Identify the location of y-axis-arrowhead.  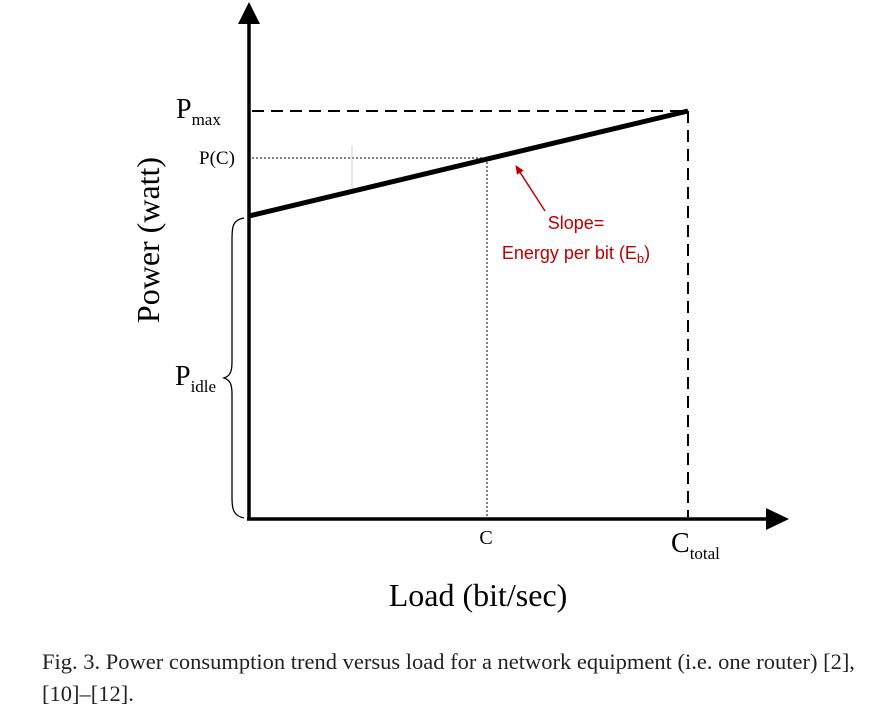
(249, 13).